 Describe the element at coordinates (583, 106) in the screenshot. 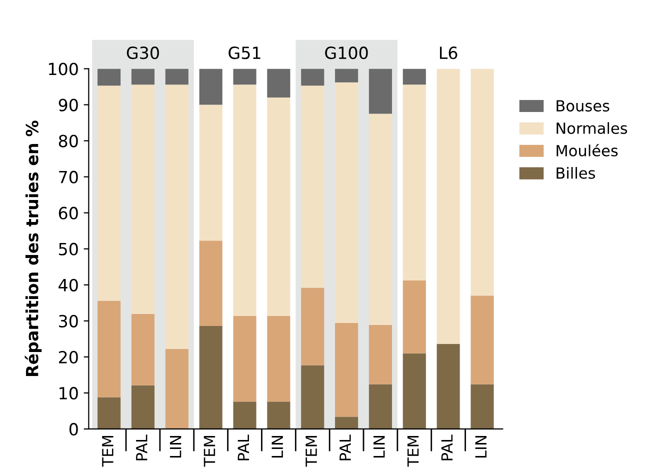

I see `legend-label: Bouses` at that location.